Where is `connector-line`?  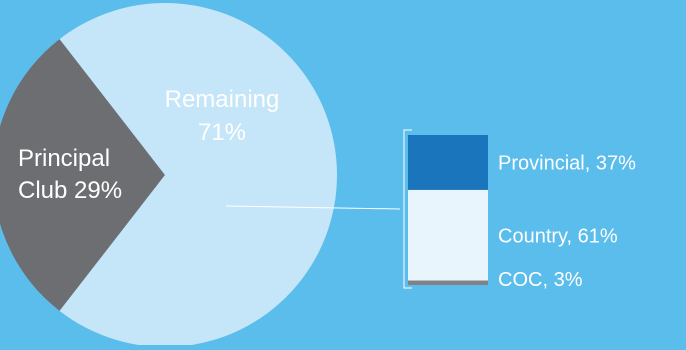 connector-line is located at coordinates (313, 207).